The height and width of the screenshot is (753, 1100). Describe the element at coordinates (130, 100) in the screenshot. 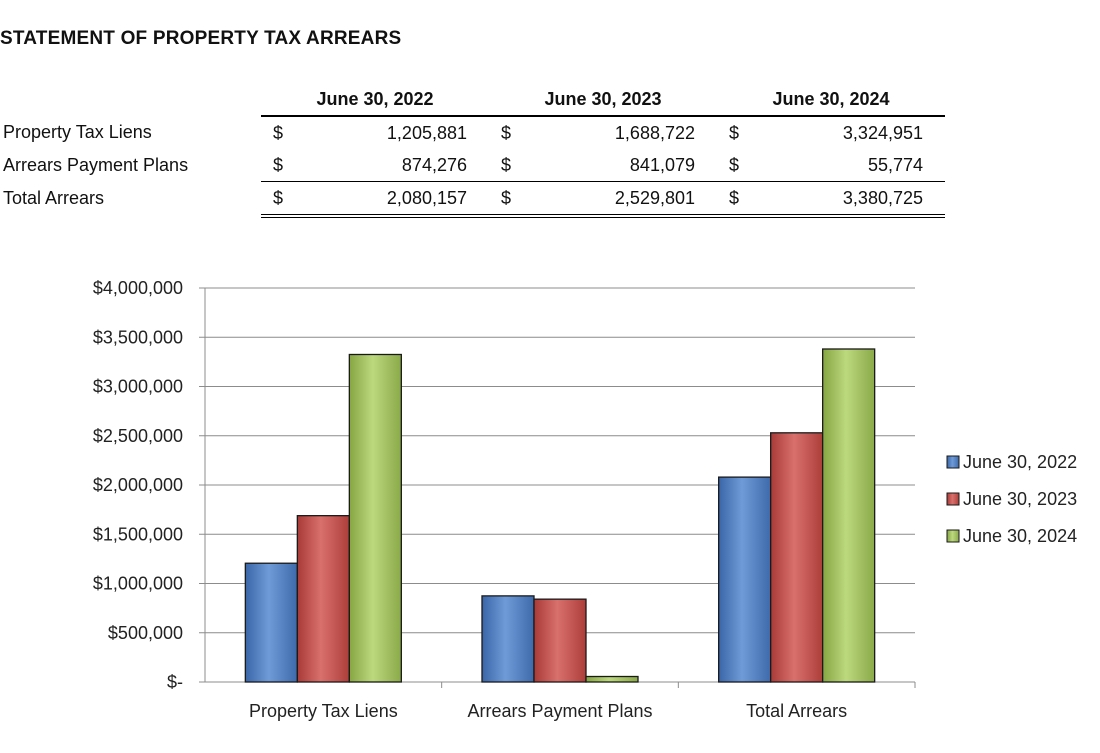

I see `header-spacer` at that location.